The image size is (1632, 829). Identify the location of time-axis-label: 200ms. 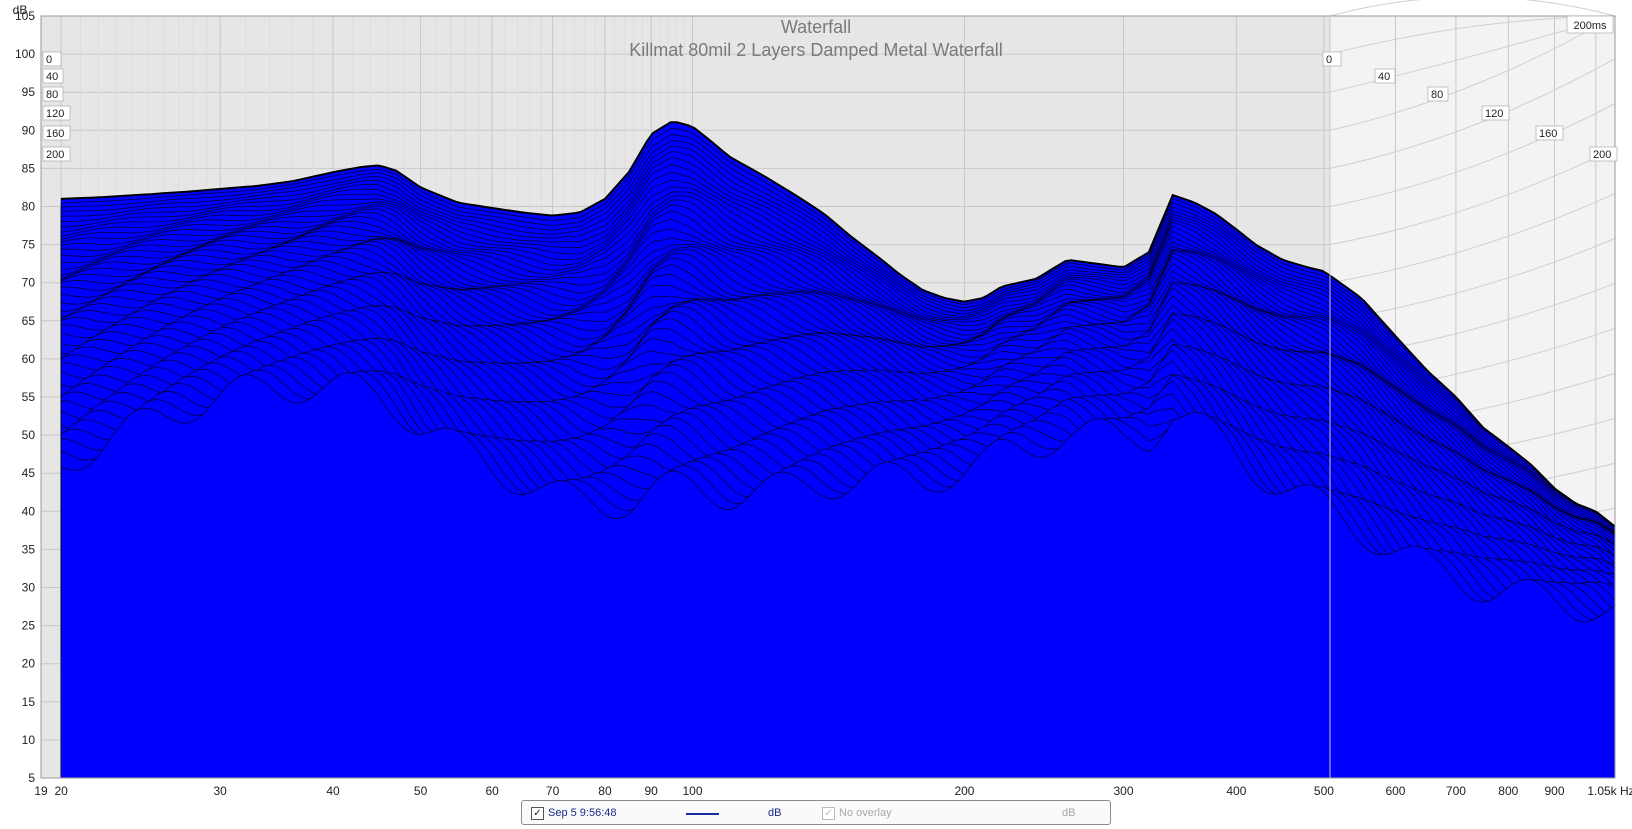
(1590, 26).